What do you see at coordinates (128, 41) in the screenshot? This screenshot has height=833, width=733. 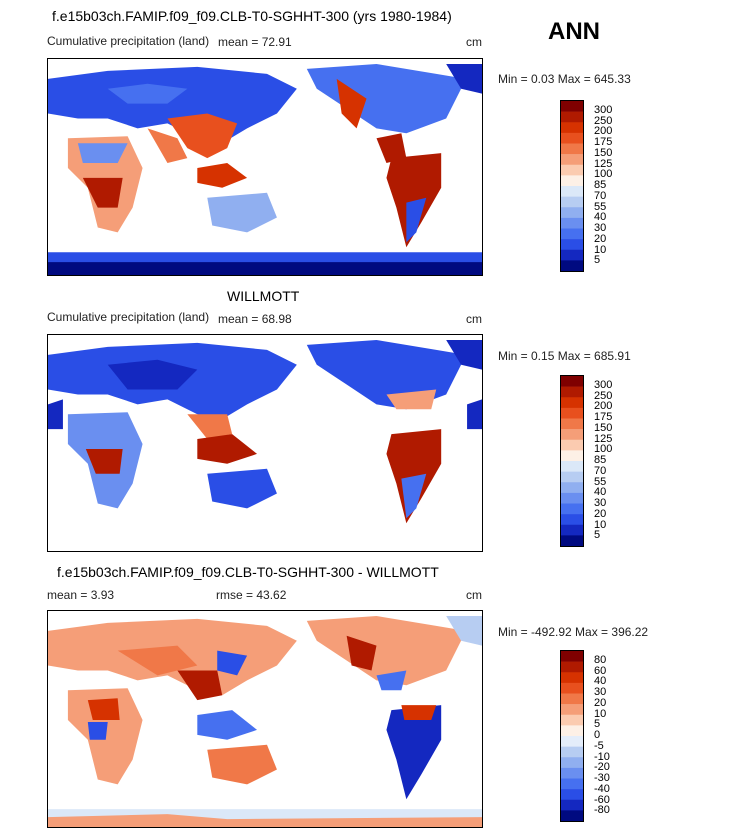 I see `panel1-subtitle: Cumulative precipitation (land)` at bounding box center [128, 41].